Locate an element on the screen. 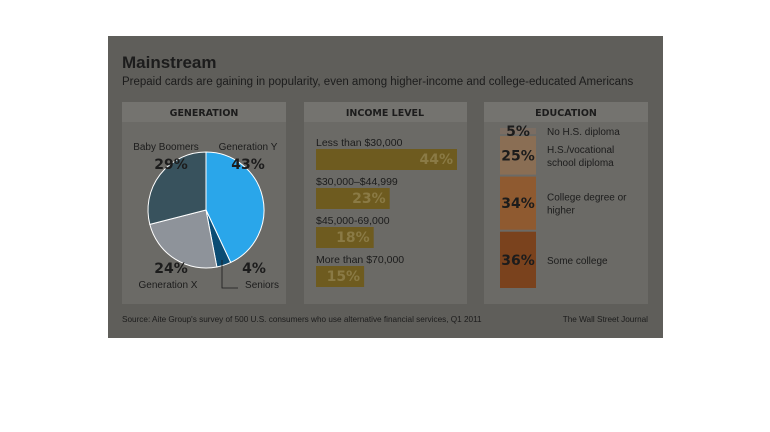  seniors-leader-line is located at coordinates (229, 274).